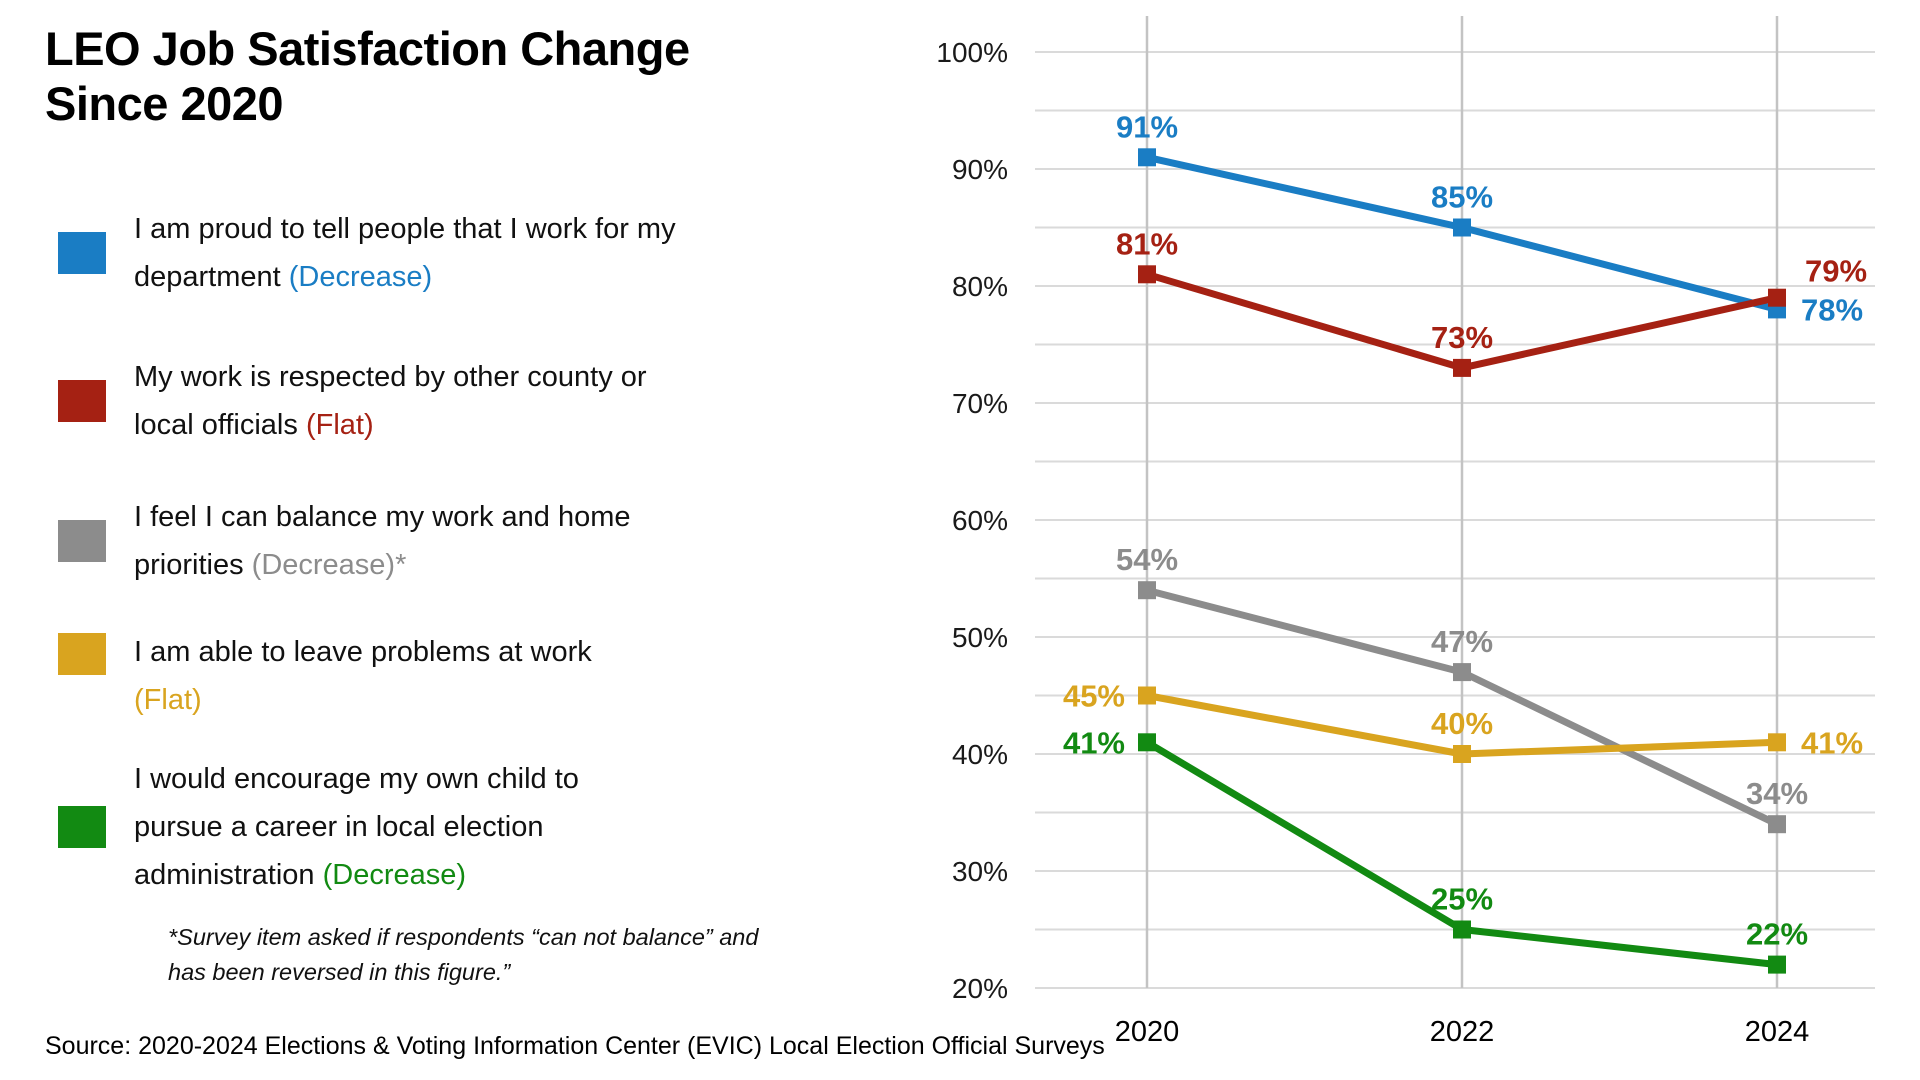  Describe the element at coordinates (1462, 899) in the screenshot. I see `data-point-label: 25%` at that location.